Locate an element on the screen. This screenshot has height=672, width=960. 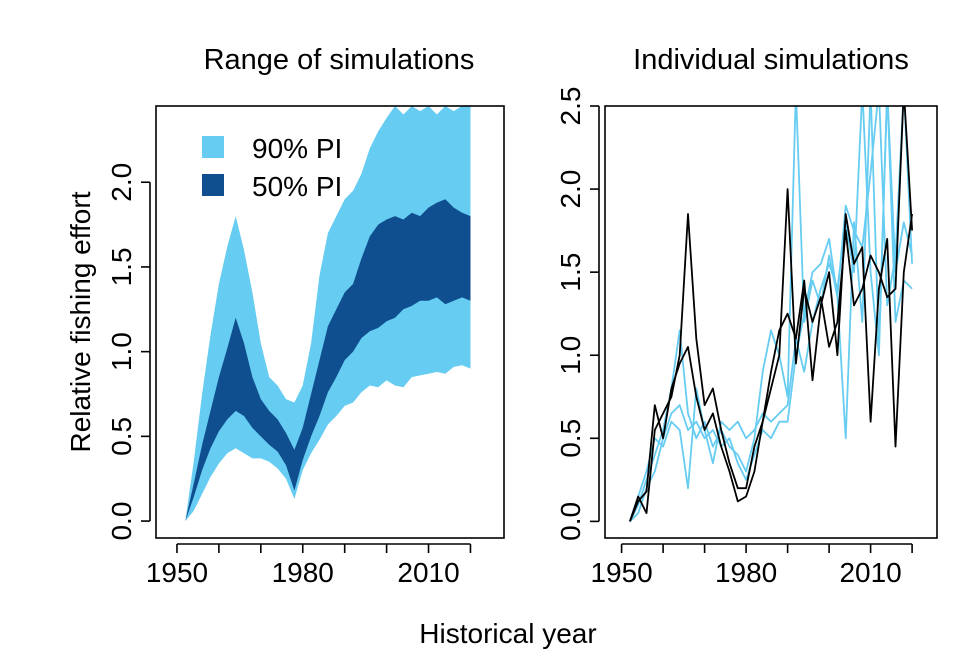
legend-label-pi90: 90% PI is located at coordinates (297, 148).